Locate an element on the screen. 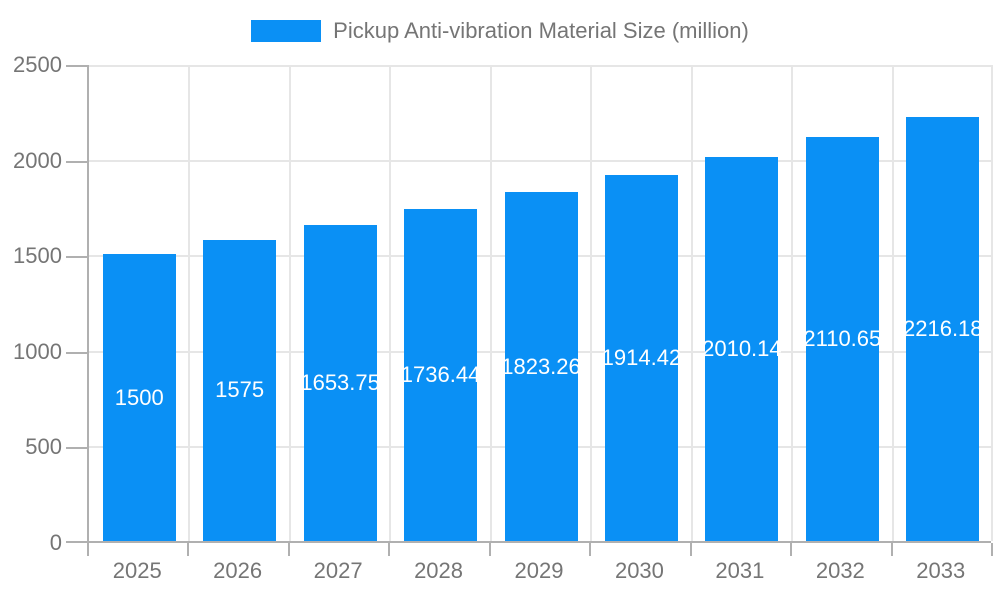 The image size is (1000, 600). y-axis-label: 1000 is located at coordinates (37, 351).